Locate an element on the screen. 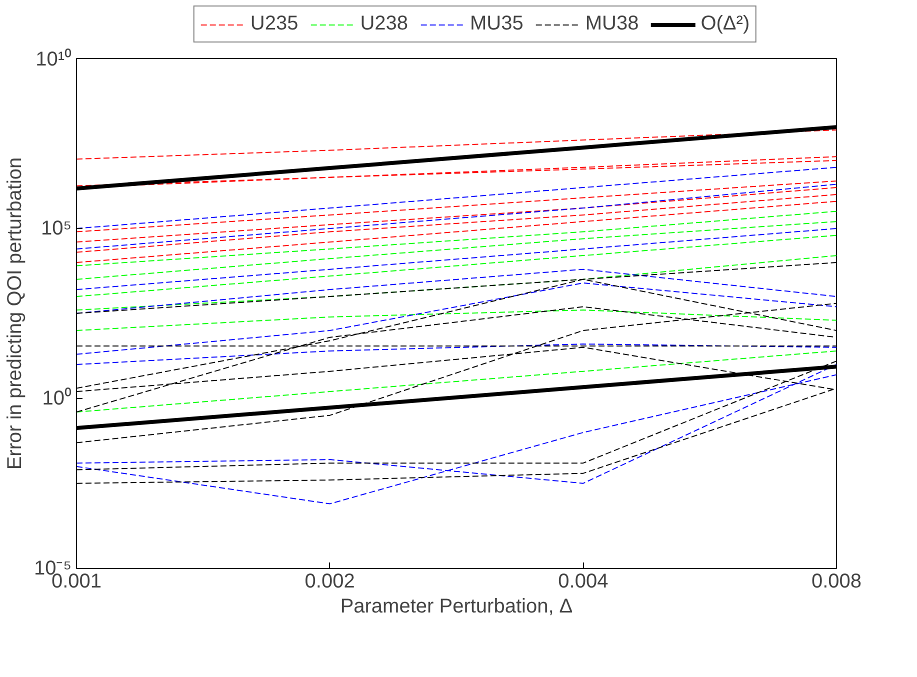 The image size is (917, 677). x-tick-label: 0.004 is located at coordinates (583, 581).